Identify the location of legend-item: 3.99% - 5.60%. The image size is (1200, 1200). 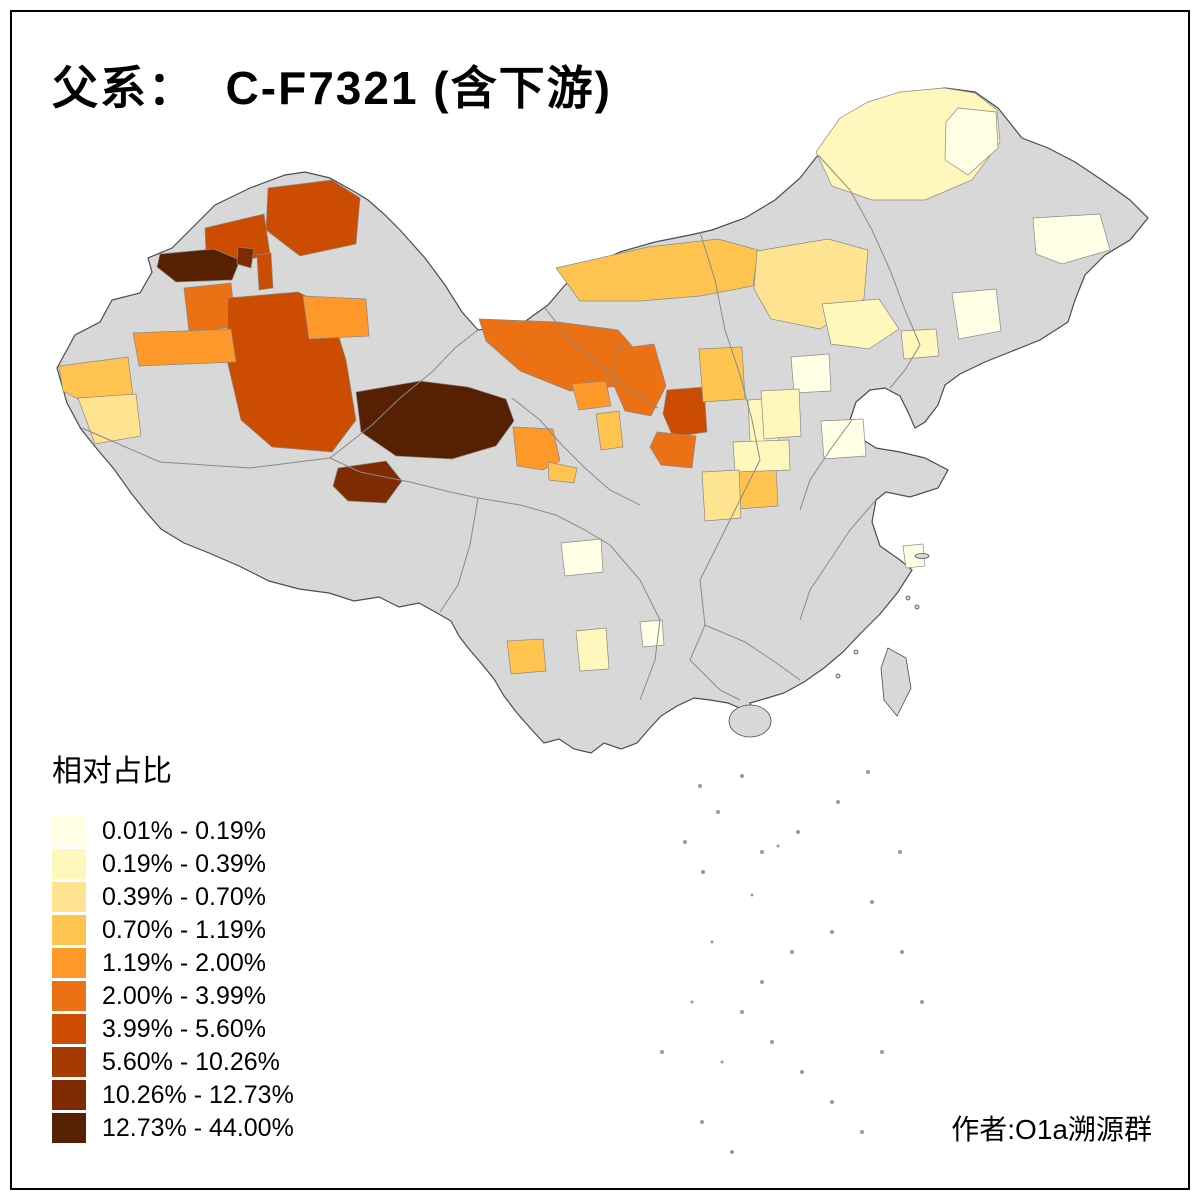
(173, 1029).